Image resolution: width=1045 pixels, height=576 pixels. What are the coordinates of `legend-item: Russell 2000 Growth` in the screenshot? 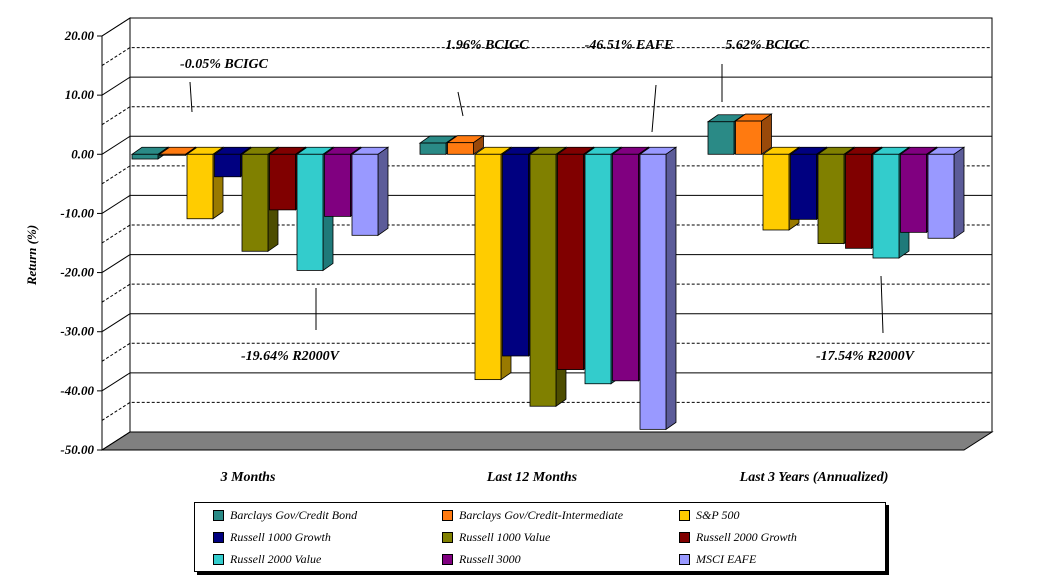 It's located at (738, 537).